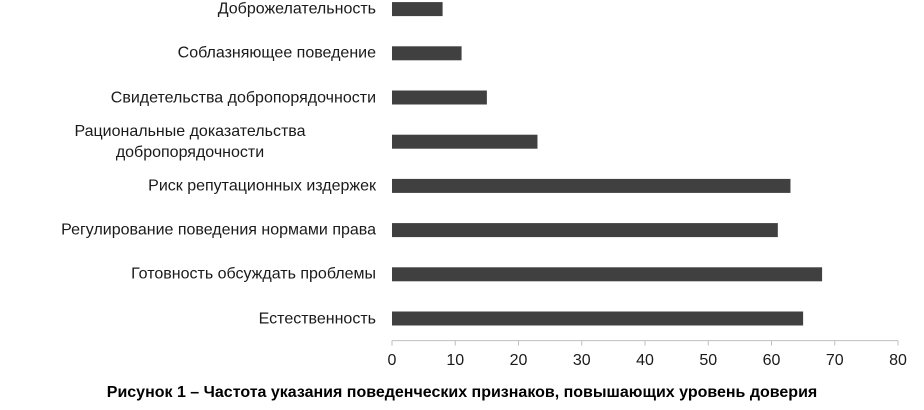 The image size is (924, 410). I want to click on y-tick-label: Доброжелательность, so click(296, 9).